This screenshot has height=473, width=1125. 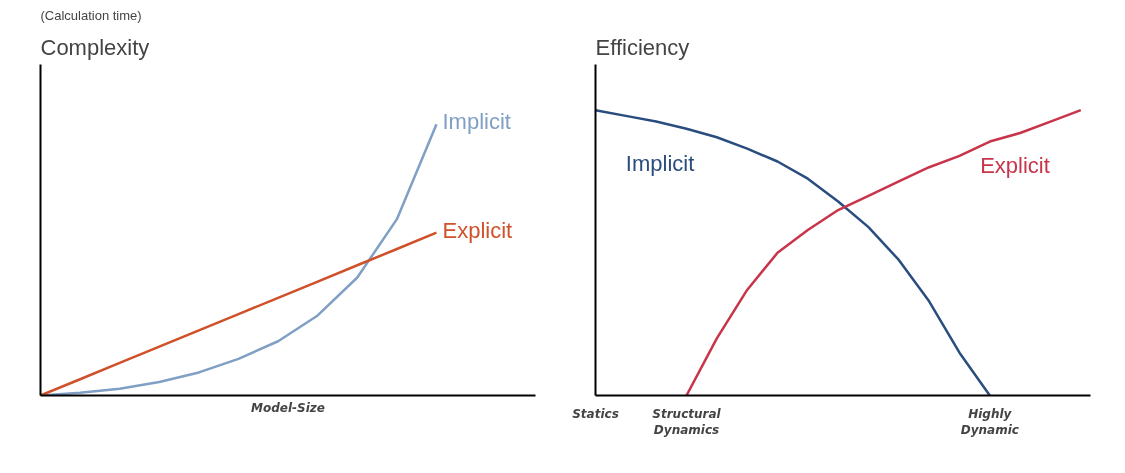 What do you see at coordinates (91, 15) in the screenshot?
I see `text: (Calculation time)` at bounding box center [91, 15].